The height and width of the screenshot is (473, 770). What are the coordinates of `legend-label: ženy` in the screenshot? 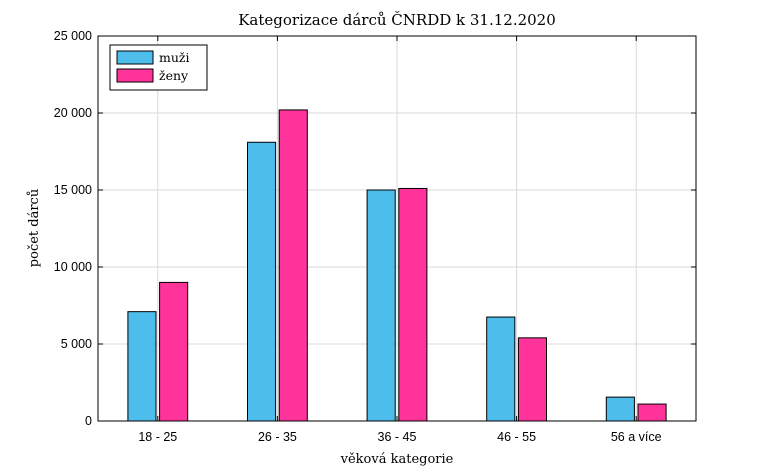 It's located at (174, 75).